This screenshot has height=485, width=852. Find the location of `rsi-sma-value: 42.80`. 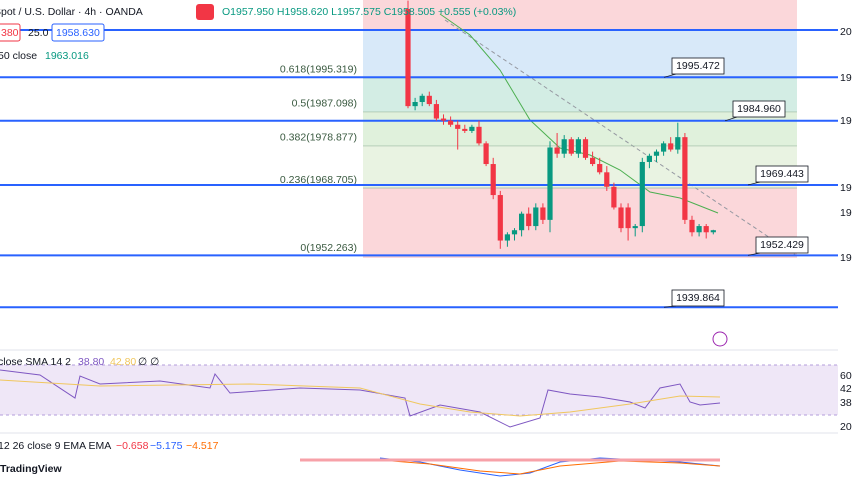

rsi-sma-value: 42.80 is located at coordinates (123, 362).